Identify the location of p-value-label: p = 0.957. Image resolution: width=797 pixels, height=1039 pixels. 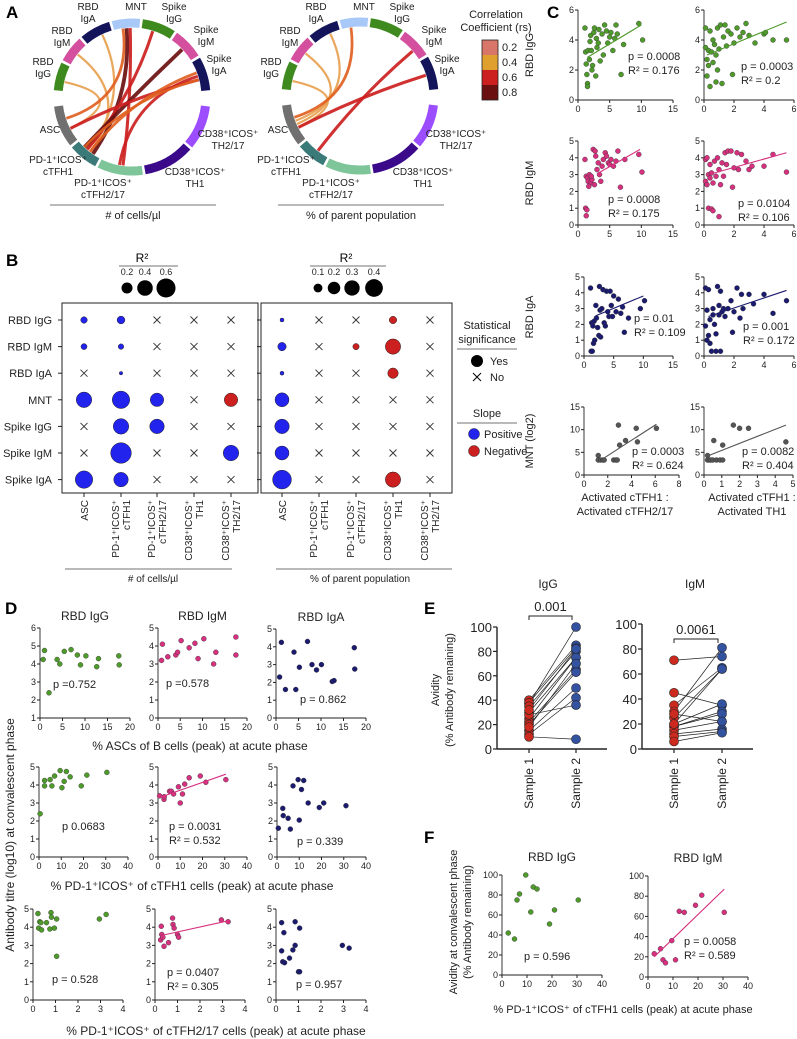
(319, 985).